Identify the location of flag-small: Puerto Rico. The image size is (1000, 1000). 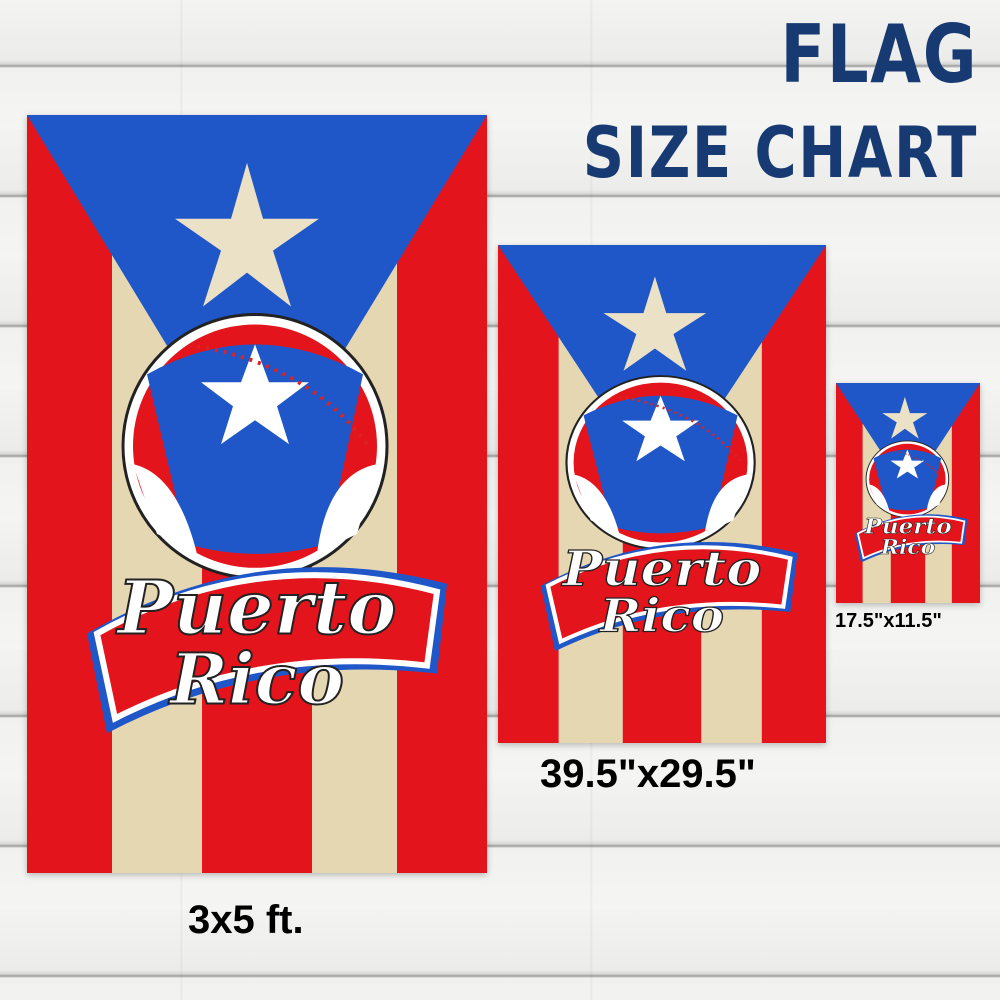
(908, 493).